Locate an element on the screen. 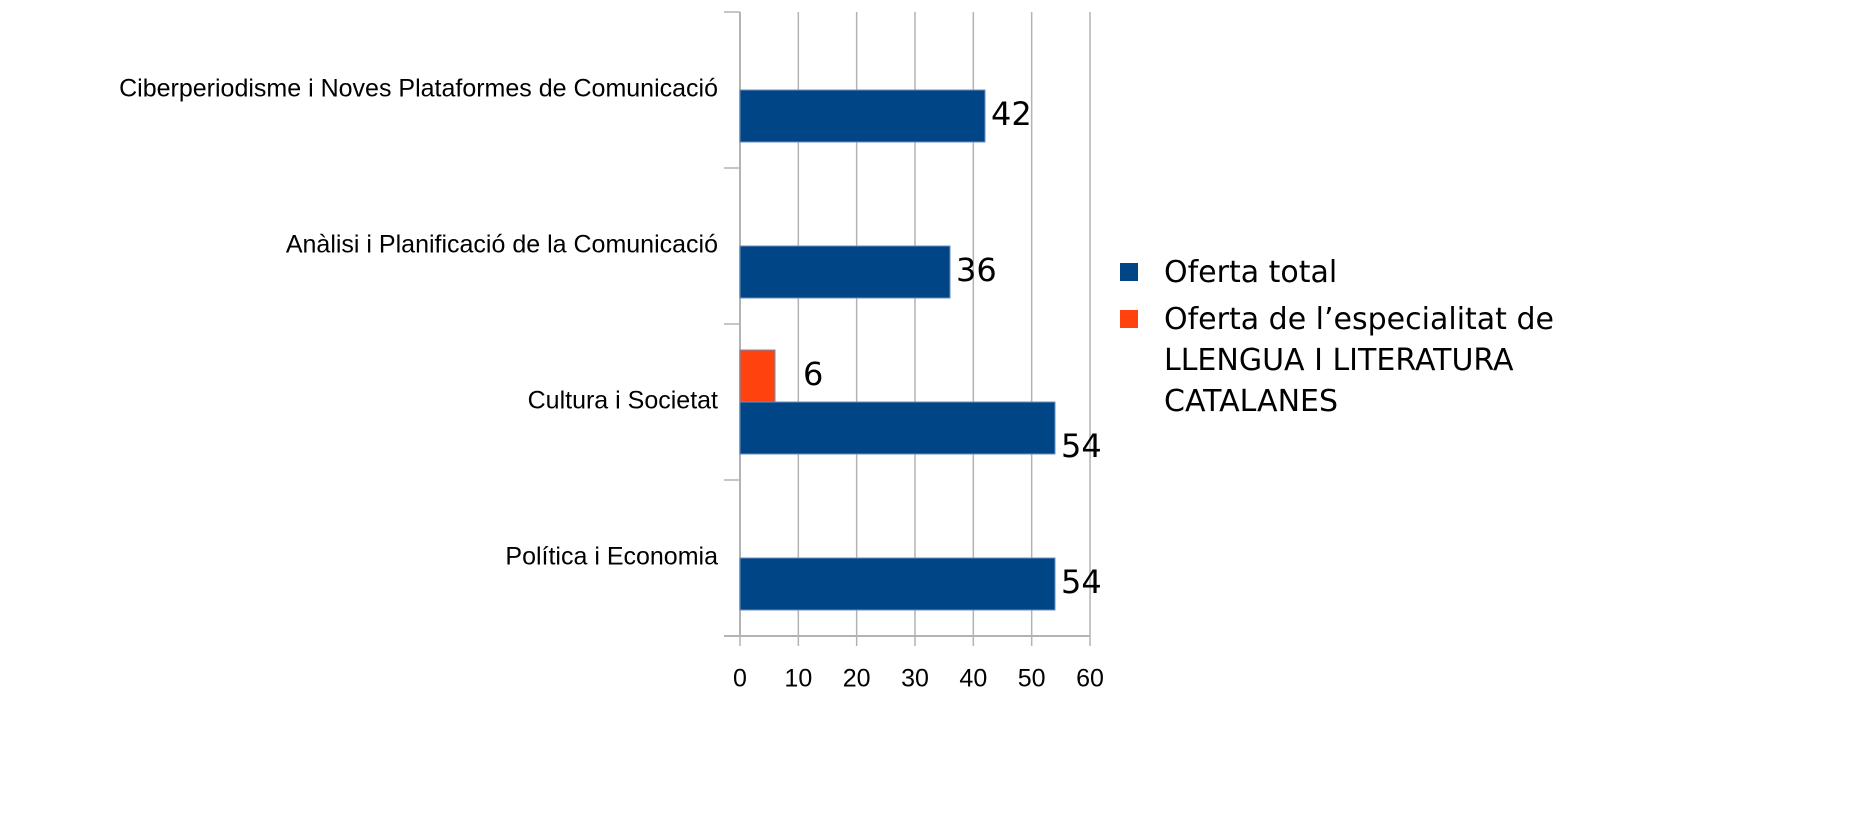  x-tick-label: 30 is located at coordinates (915, 679).